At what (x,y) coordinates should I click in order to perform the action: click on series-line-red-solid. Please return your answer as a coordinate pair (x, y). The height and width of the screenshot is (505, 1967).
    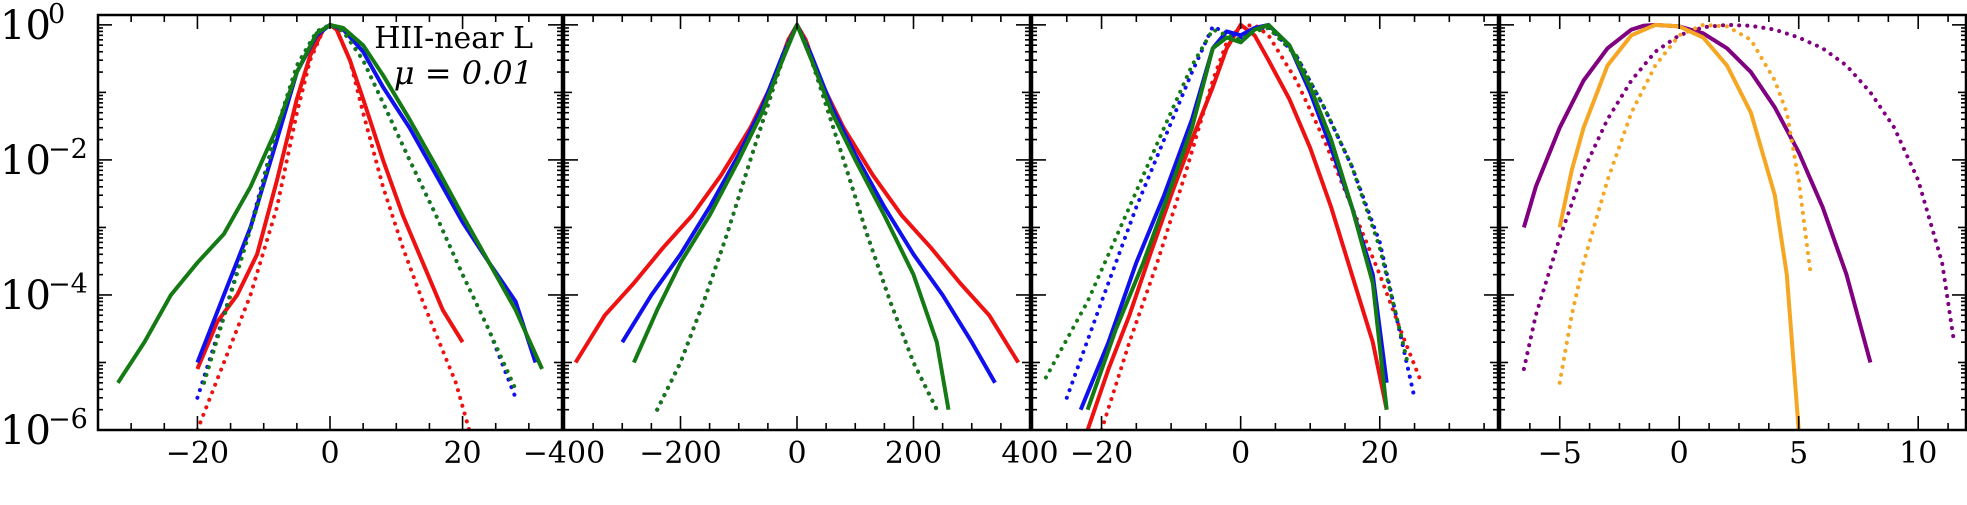
    Looking at the image, I should click on (1237, 226).